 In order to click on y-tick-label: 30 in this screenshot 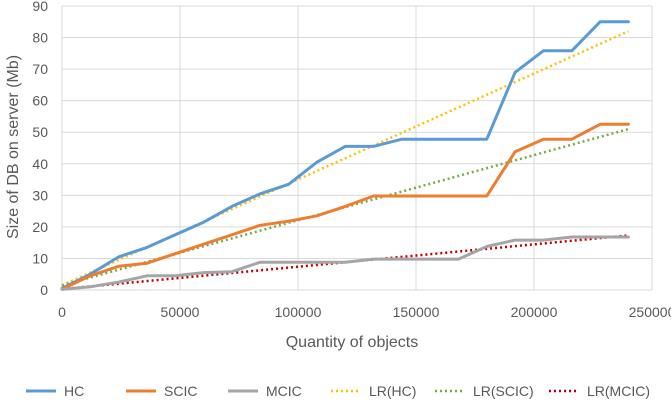, I will do `click(40, 195)`.